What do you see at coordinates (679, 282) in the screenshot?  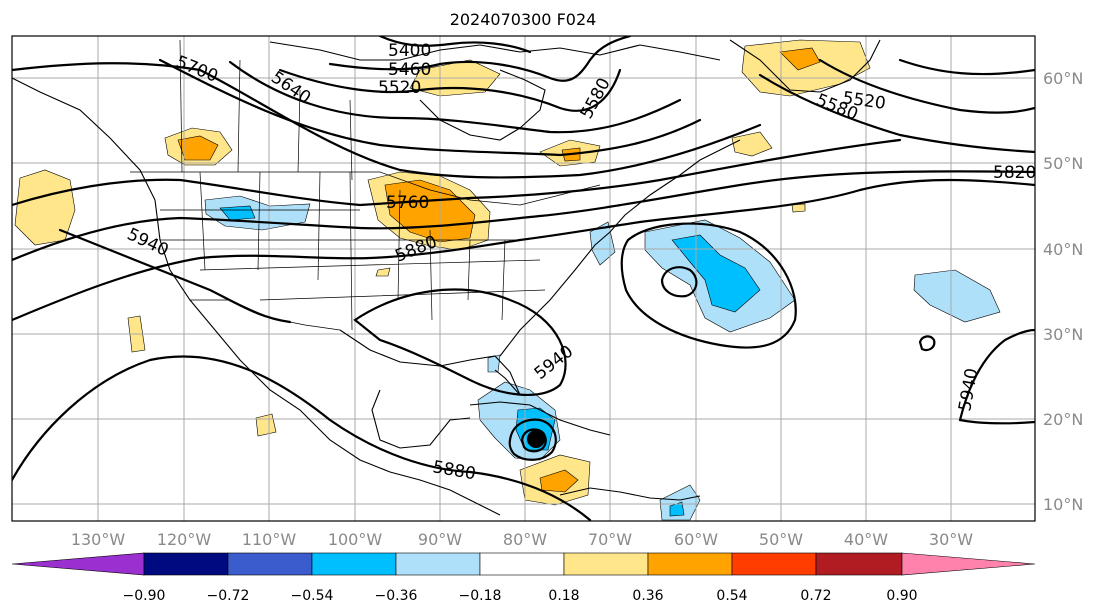 I see `contour-low-small` at bounding box center [679, 282].